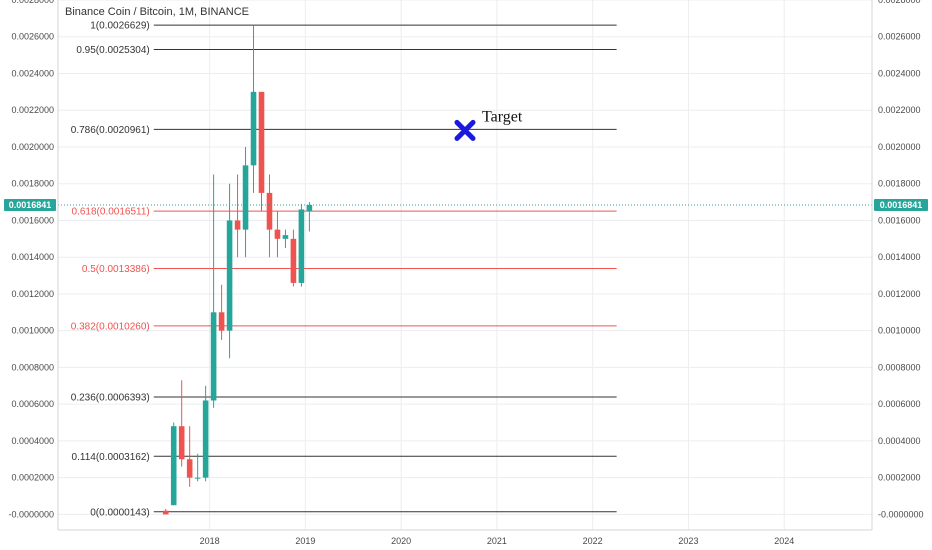 The width and height of the screenshot is (932, 550). What do you see at coordinates (32, 37) in the screenshot?
I see `y-tick-label-left: 0.0026000` at bounding box center [32, 37].